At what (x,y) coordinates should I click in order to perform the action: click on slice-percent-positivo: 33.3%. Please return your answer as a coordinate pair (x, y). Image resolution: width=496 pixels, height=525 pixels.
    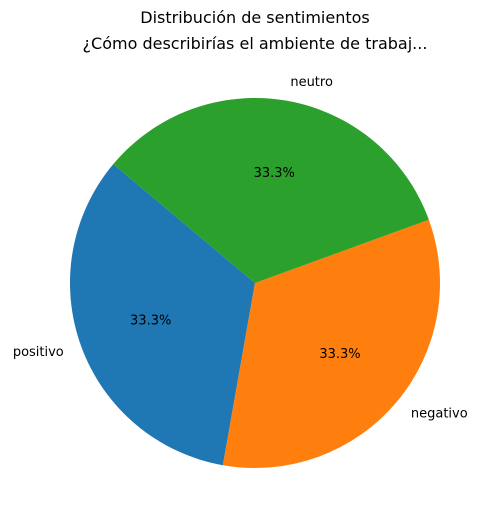
    Looking at the image, I should click on (150, 320).